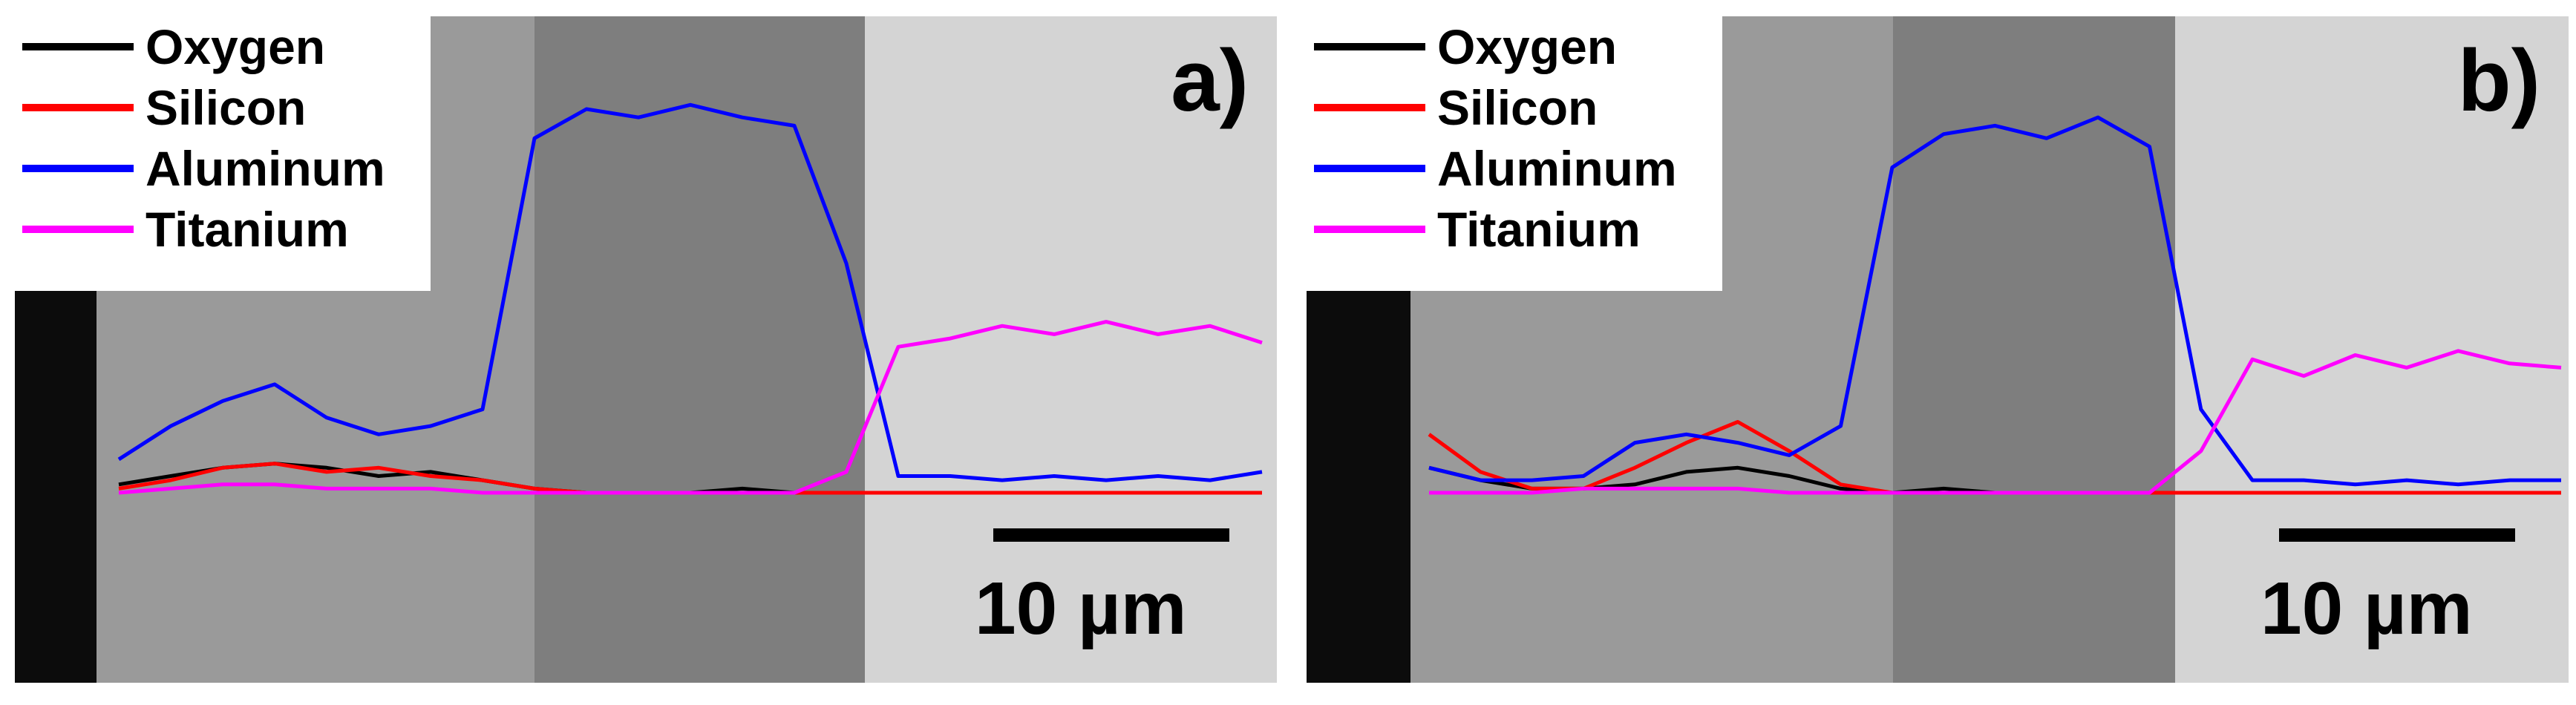  What do you see at coordinates (1210, 81) in the screenshot?
I see `panel-label: a)` at bounding box center [1210, 81].